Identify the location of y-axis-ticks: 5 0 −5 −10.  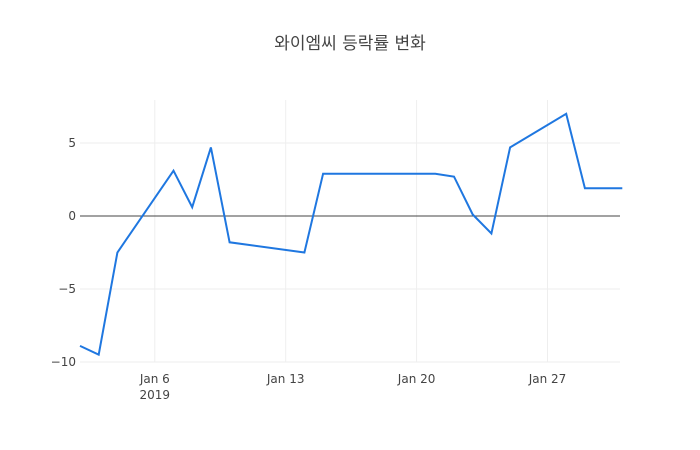
(63, 252).